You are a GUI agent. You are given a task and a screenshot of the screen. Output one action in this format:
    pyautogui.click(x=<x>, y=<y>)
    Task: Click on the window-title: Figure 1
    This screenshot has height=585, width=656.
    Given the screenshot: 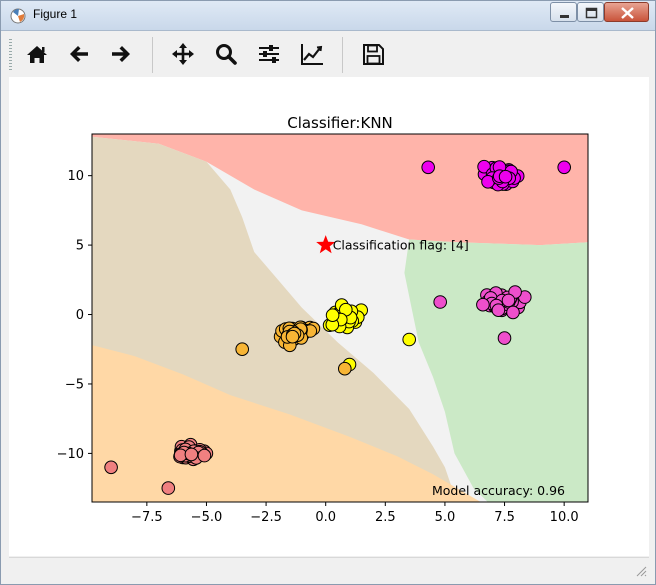 What is the action you would take?
    pyautogui.click(x=55, y=14)
    